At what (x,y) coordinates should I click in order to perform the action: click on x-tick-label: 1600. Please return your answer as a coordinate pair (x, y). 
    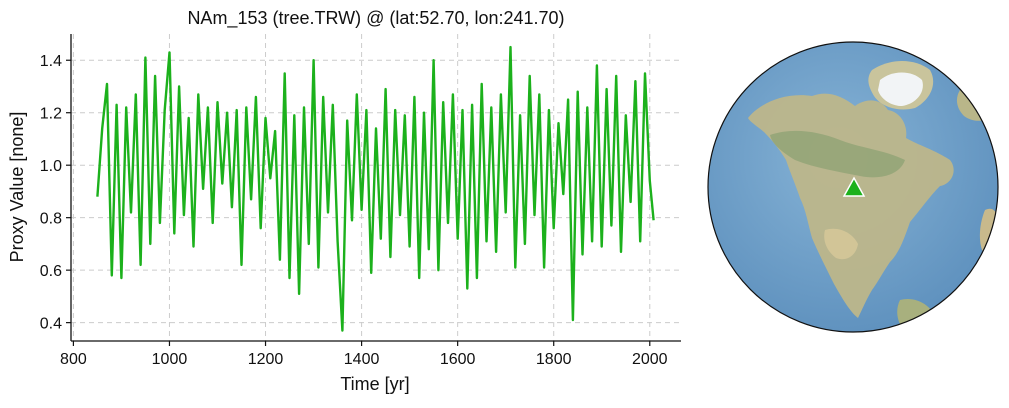
    Looking at the image, I should click on (458, 359).